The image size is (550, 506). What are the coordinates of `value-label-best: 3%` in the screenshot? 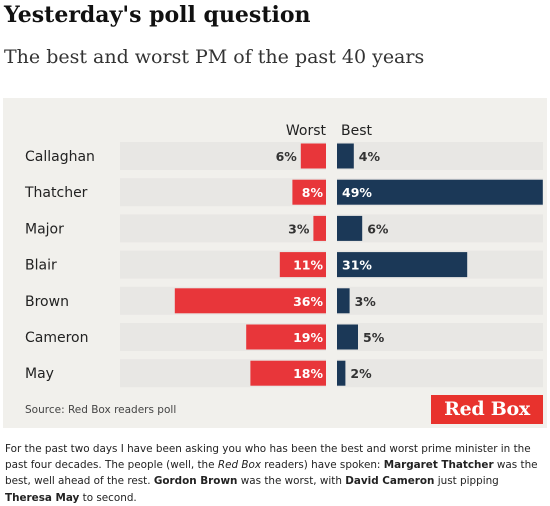 It's located at (366, 301).